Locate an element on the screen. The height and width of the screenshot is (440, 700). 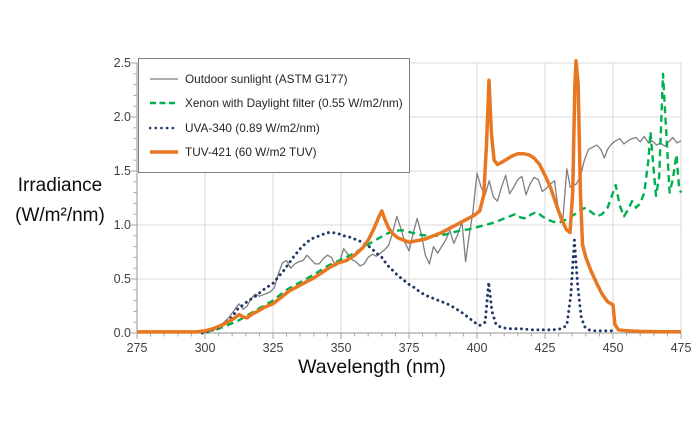
x-tick-label: 475 is located at coordinates (681, 348).